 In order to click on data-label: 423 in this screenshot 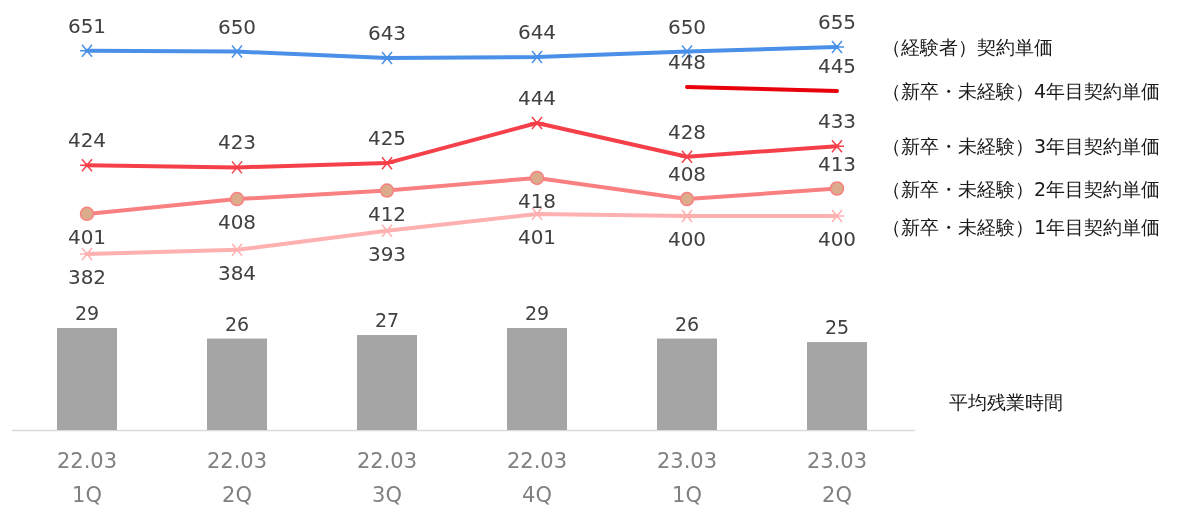, I will do `click(237, 142)`.